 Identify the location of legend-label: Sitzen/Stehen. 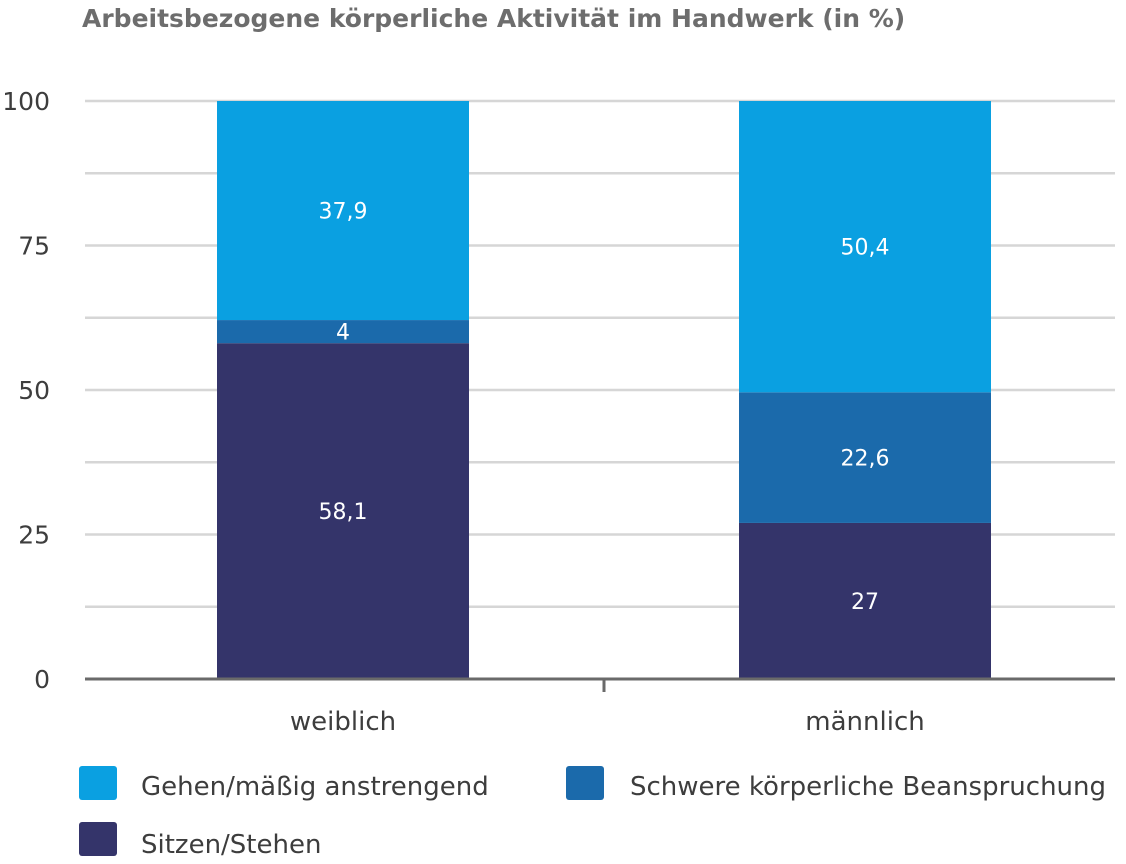
(231, 845).